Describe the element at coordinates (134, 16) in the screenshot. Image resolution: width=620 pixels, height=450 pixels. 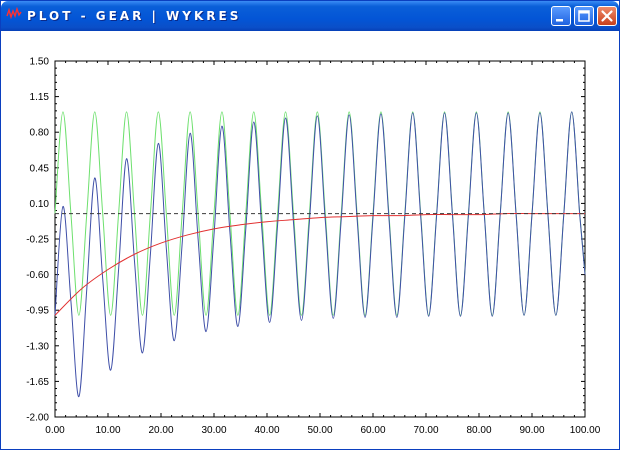
I see `window-title: PLOT - GEAR | WYKRES` at that location.